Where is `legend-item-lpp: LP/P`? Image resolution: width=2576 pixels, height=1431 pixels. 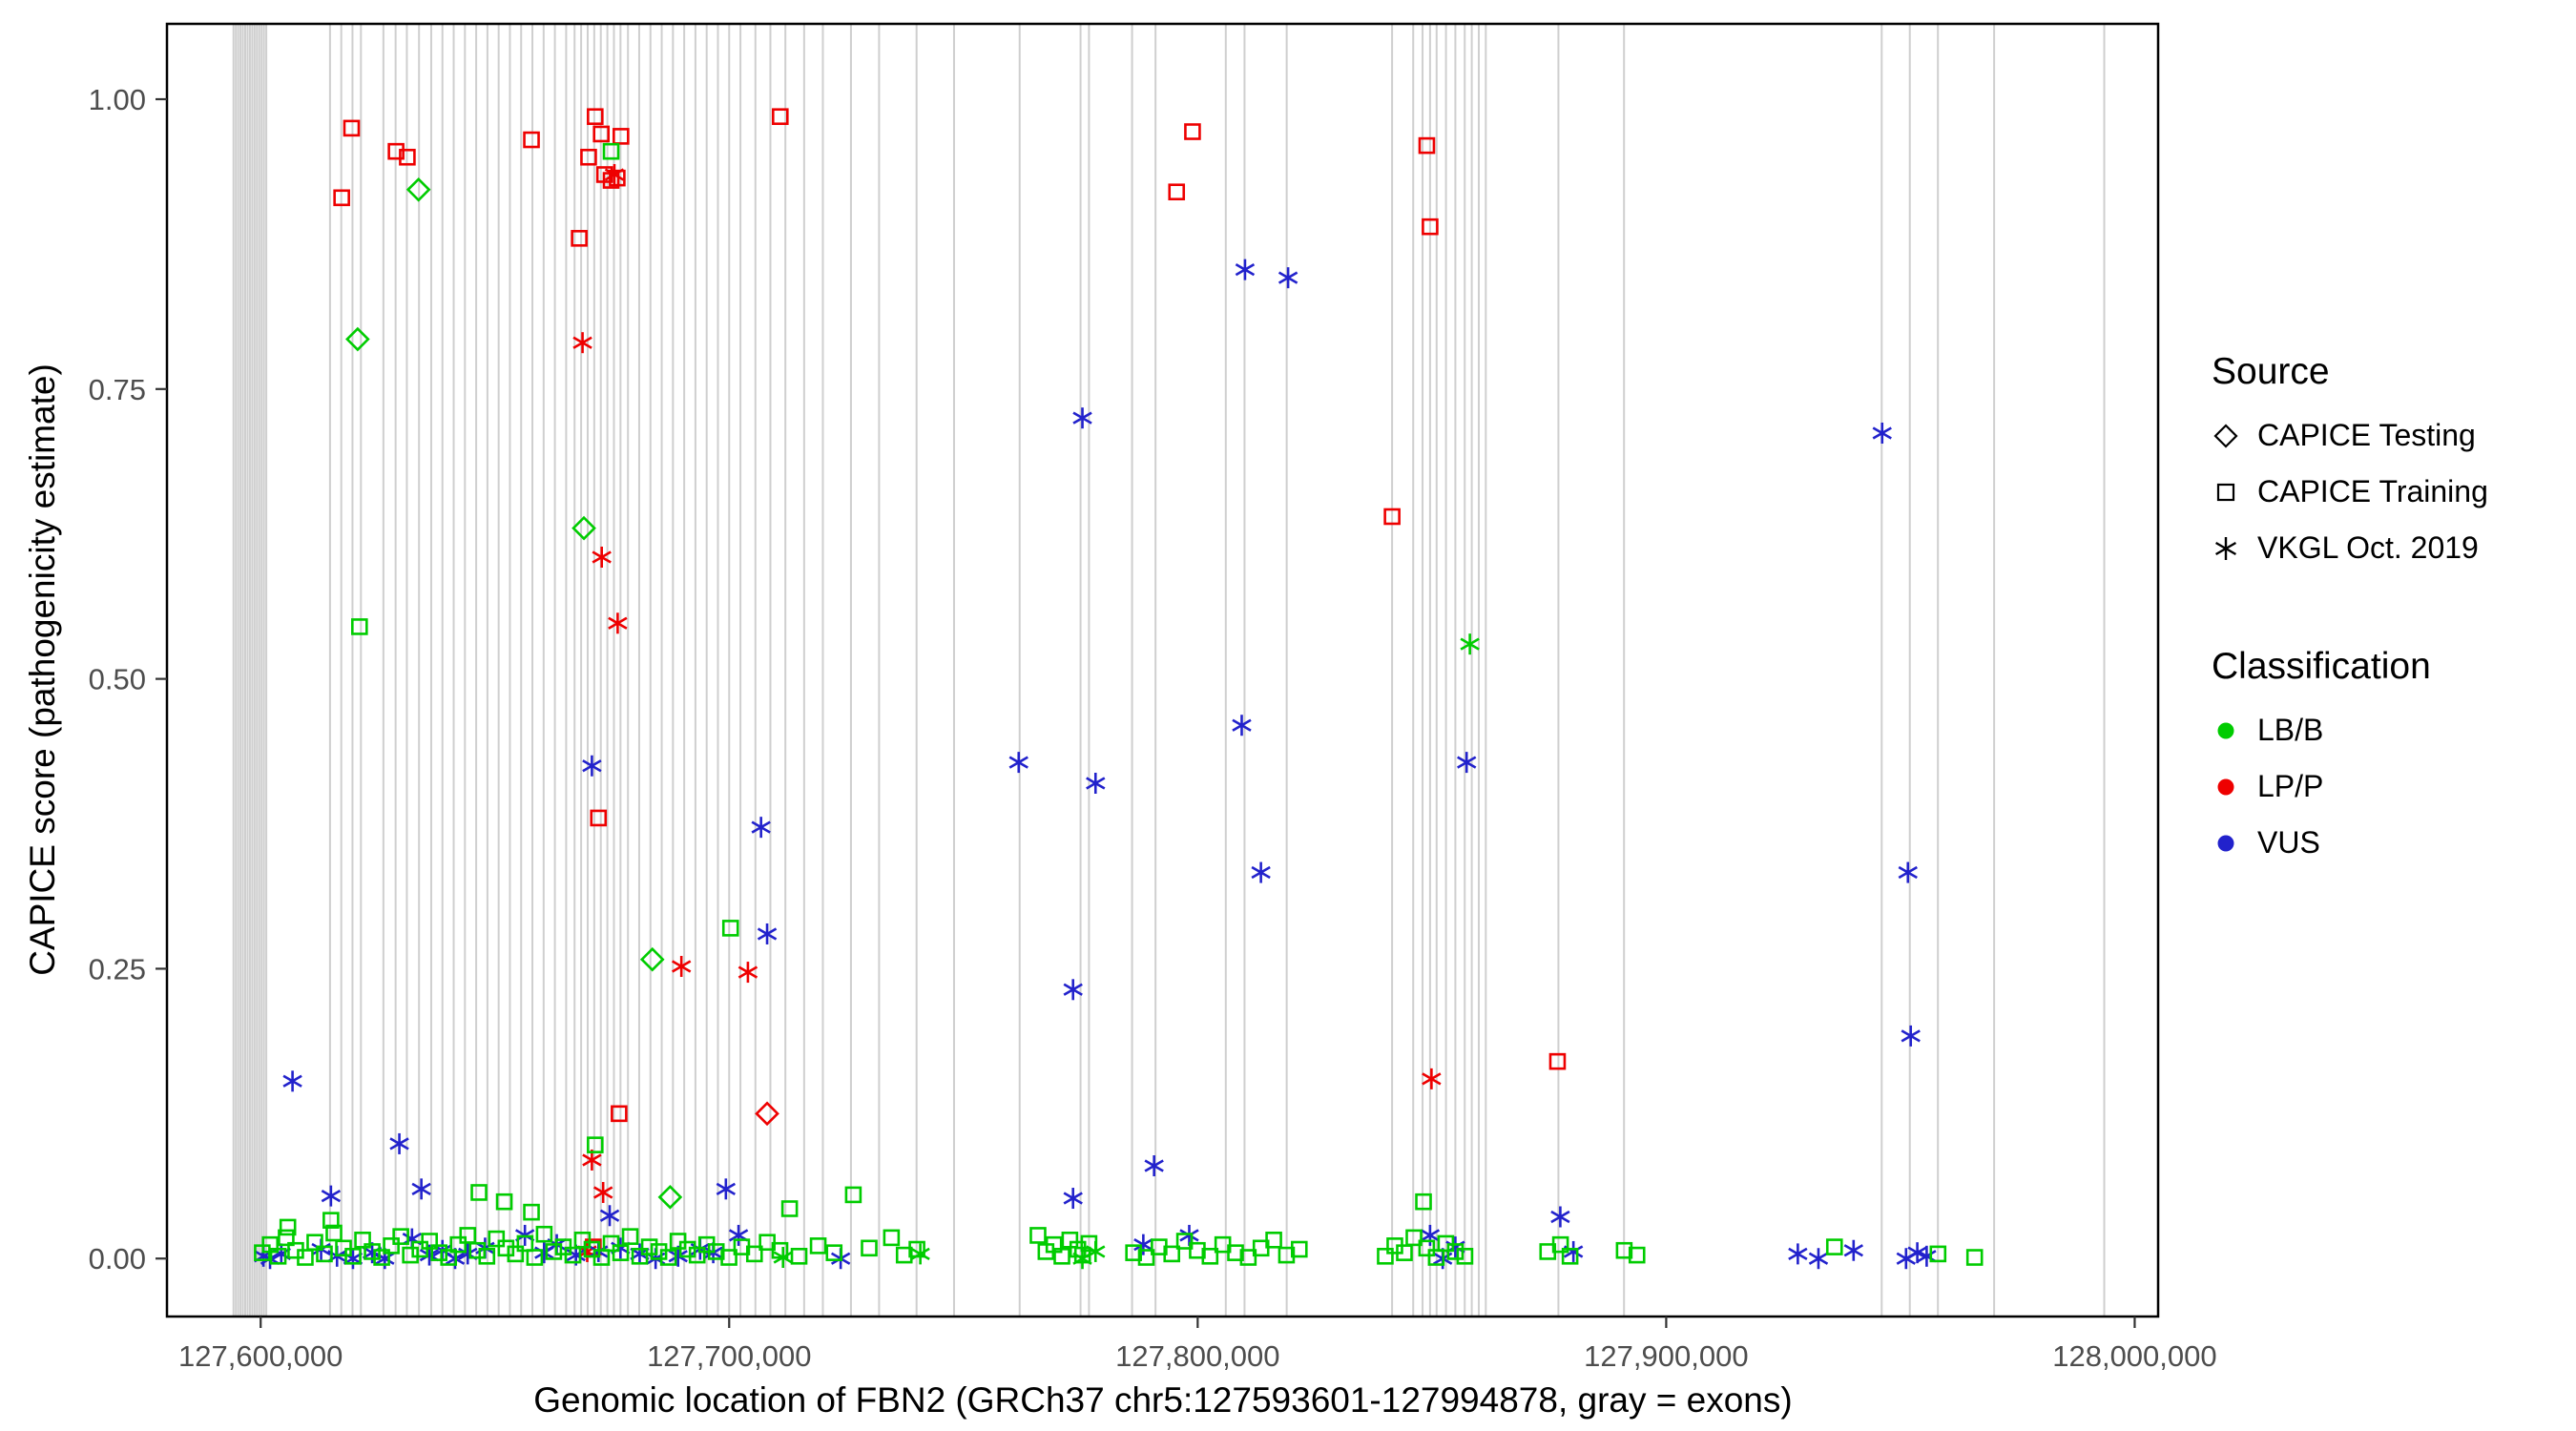
legend-item-lpp: LP/P is located at coordinates (2350, 786).